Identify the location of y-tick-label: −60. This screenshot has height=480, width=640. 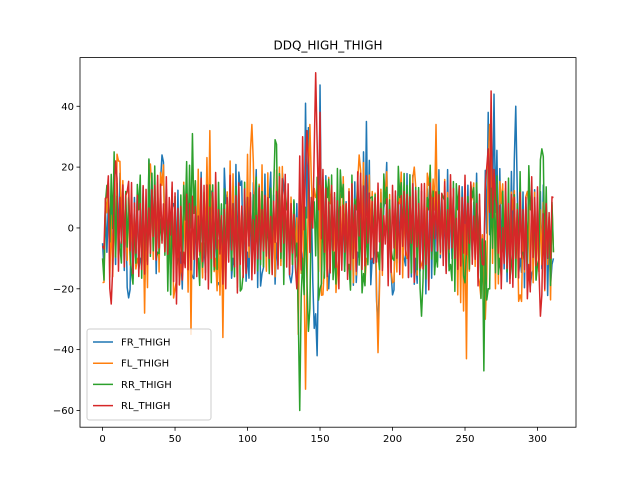
(63, 411).